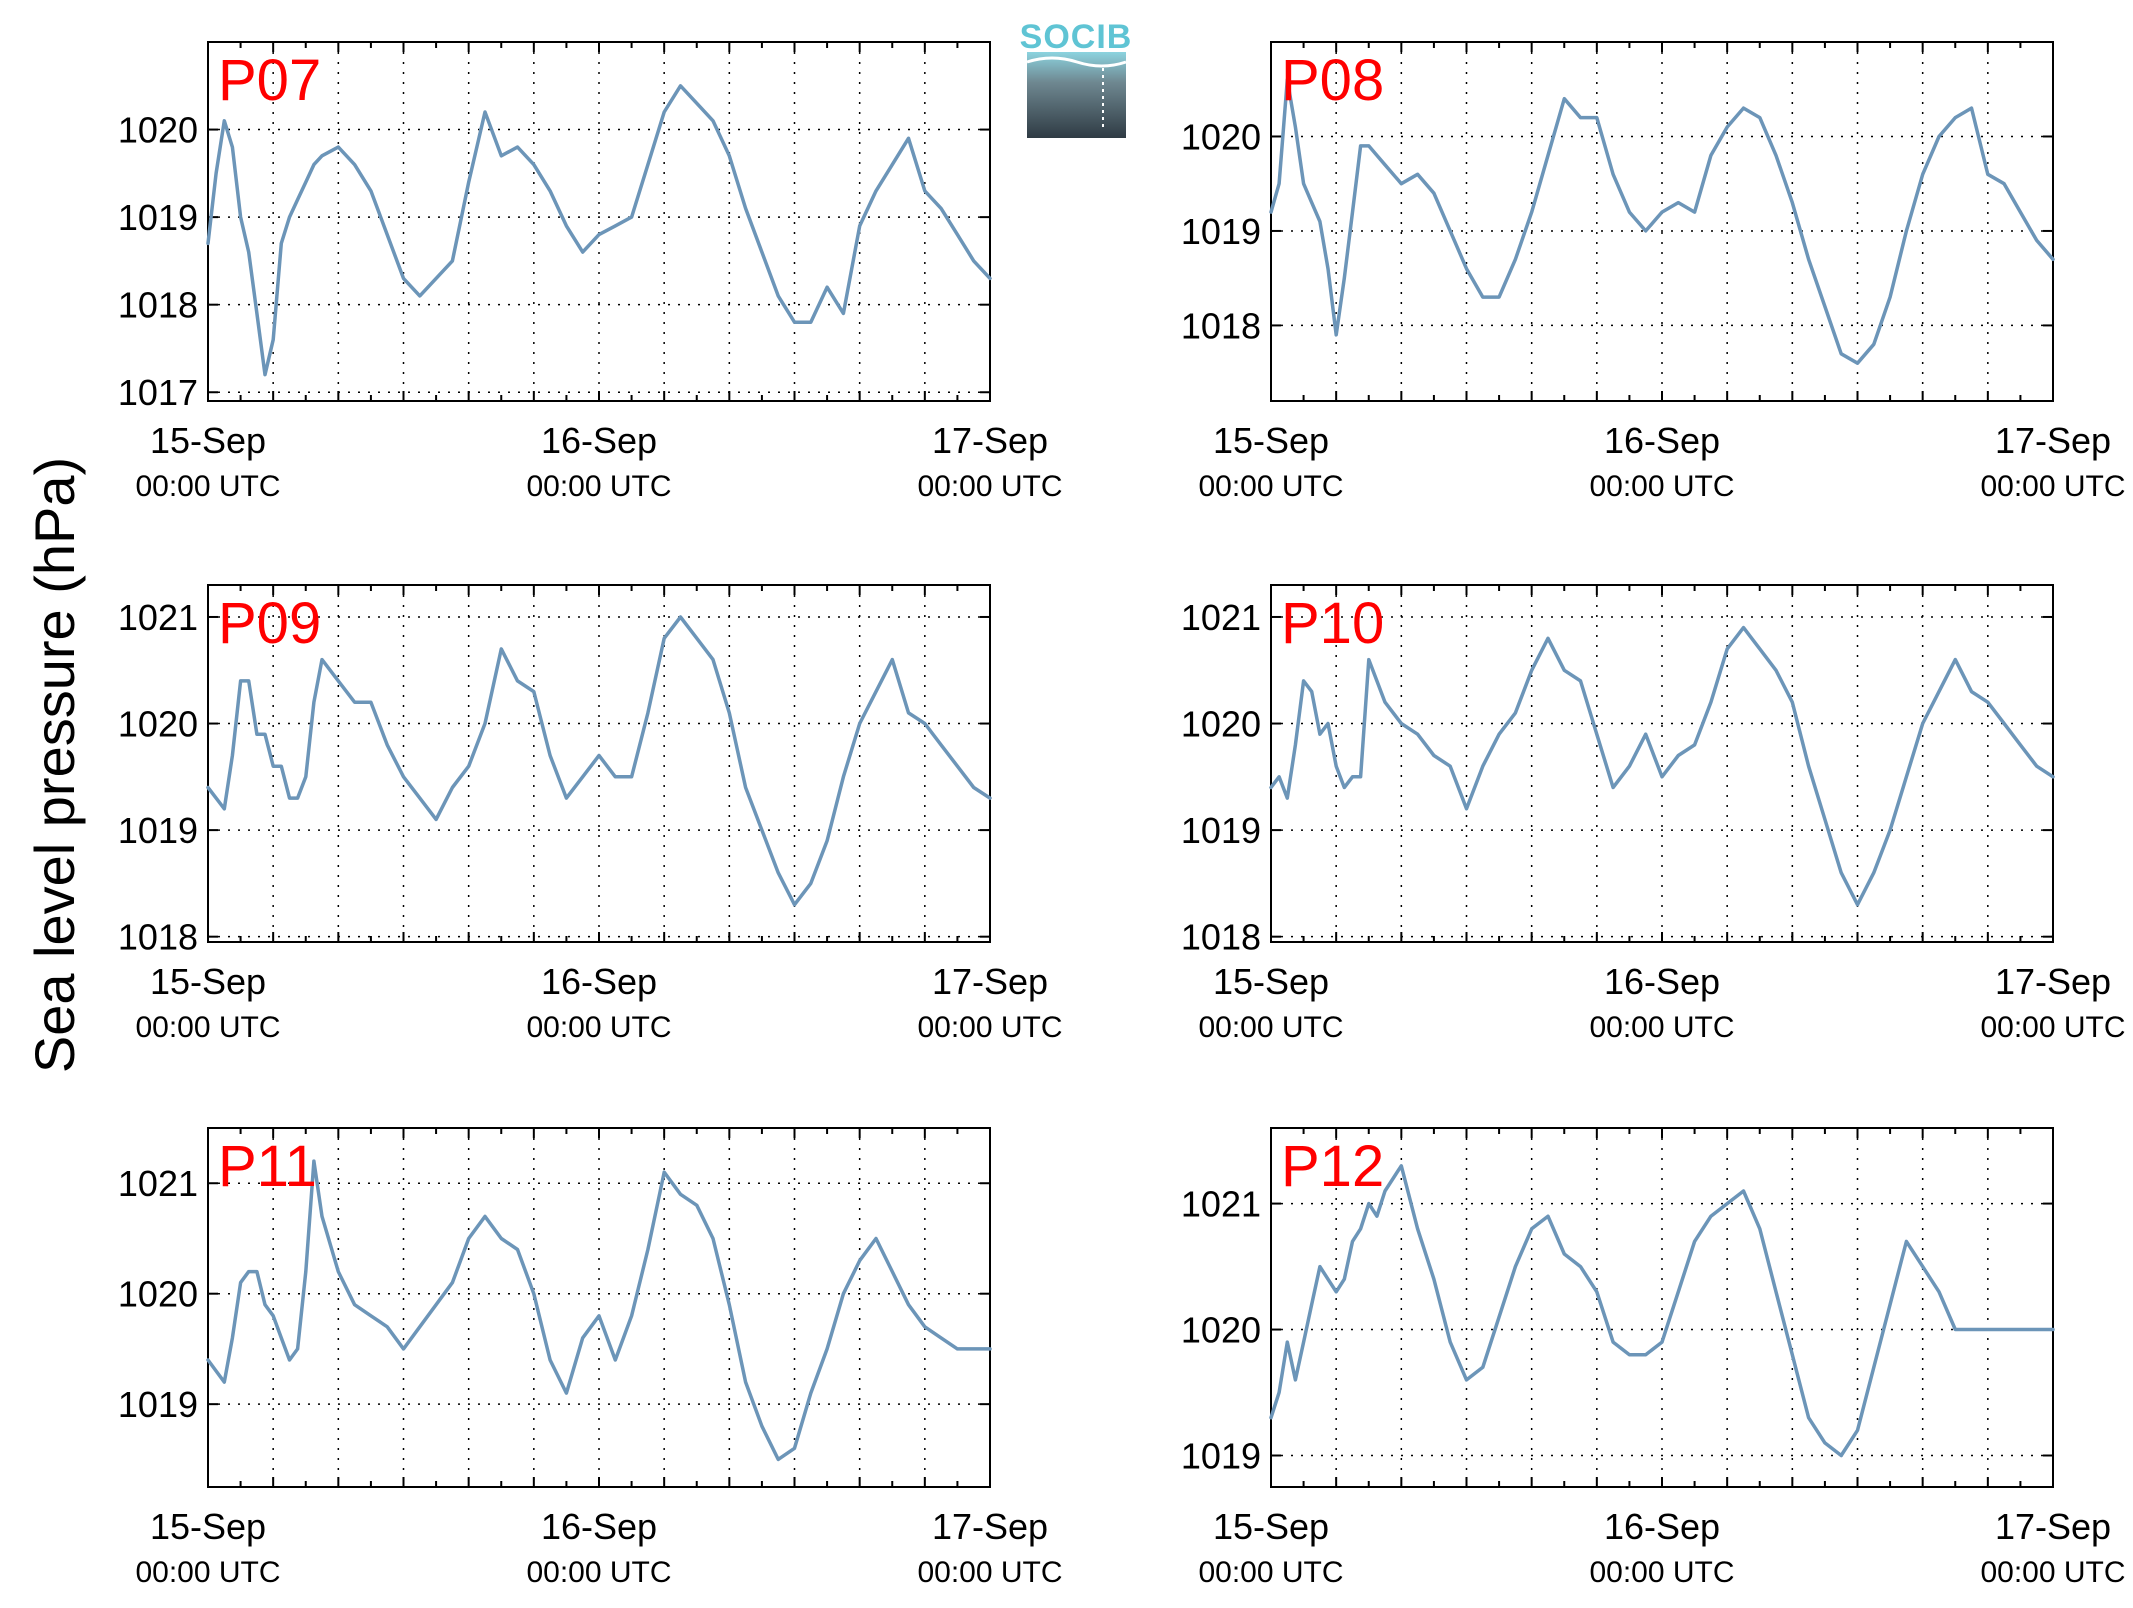 This screenshot has width=2133, height=1608. What do you see at coordinates (1076, 78) in the screenshot?
I see `socib-logo: SOCIB` at bounding box center [1076, 78].